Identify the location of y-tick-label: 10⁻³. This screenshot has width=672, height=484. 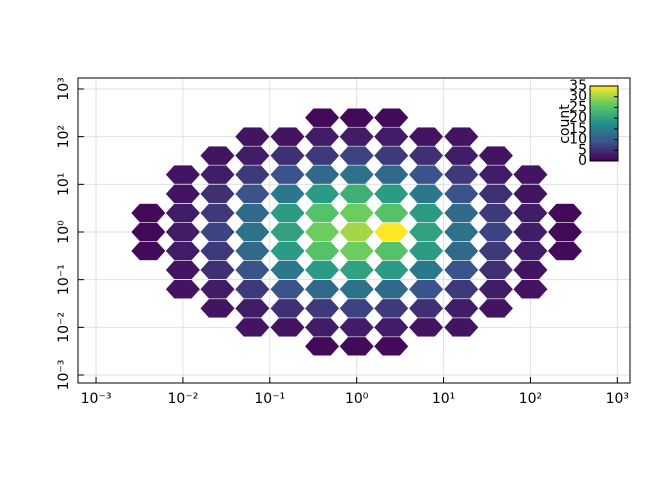
(64, 375).